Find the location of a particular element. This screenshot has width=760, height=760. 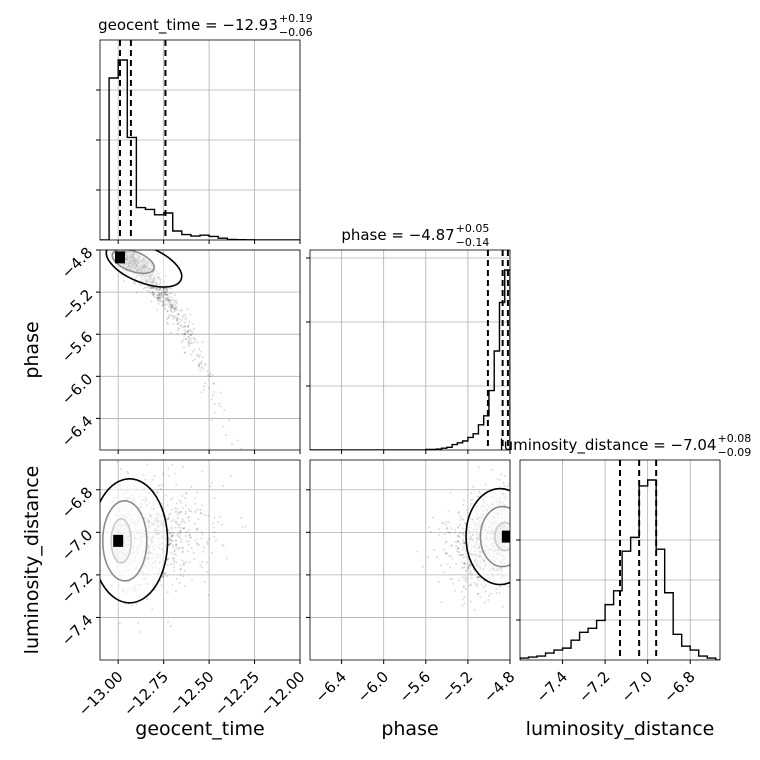

xtick-label-luminosity_distance: −7.0 is located at coordinates (637, 687).